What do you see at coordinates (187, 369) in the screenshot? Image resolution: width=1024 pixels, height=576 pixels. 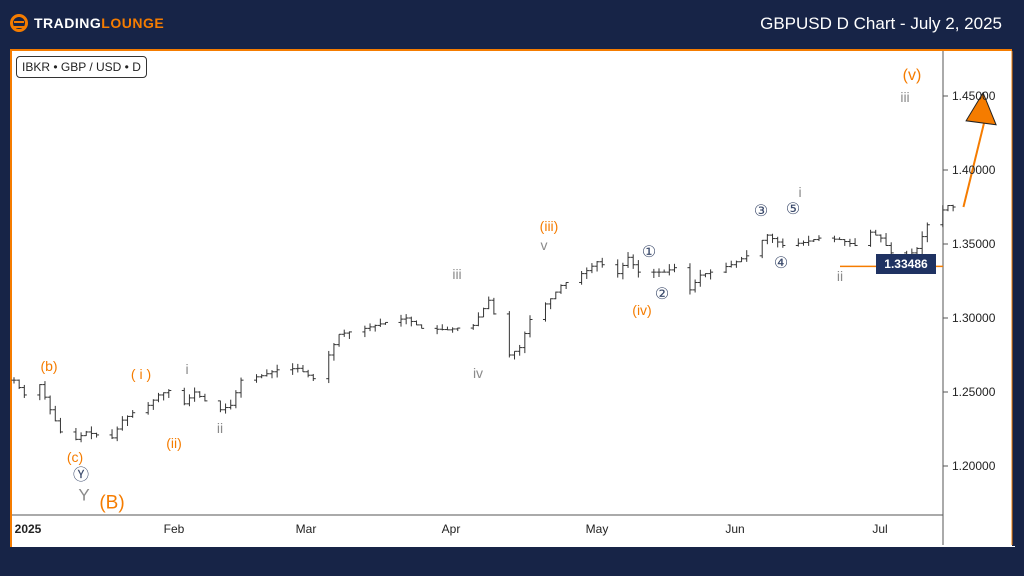 I see `wave-label: i` at bounding box center [187, 369].